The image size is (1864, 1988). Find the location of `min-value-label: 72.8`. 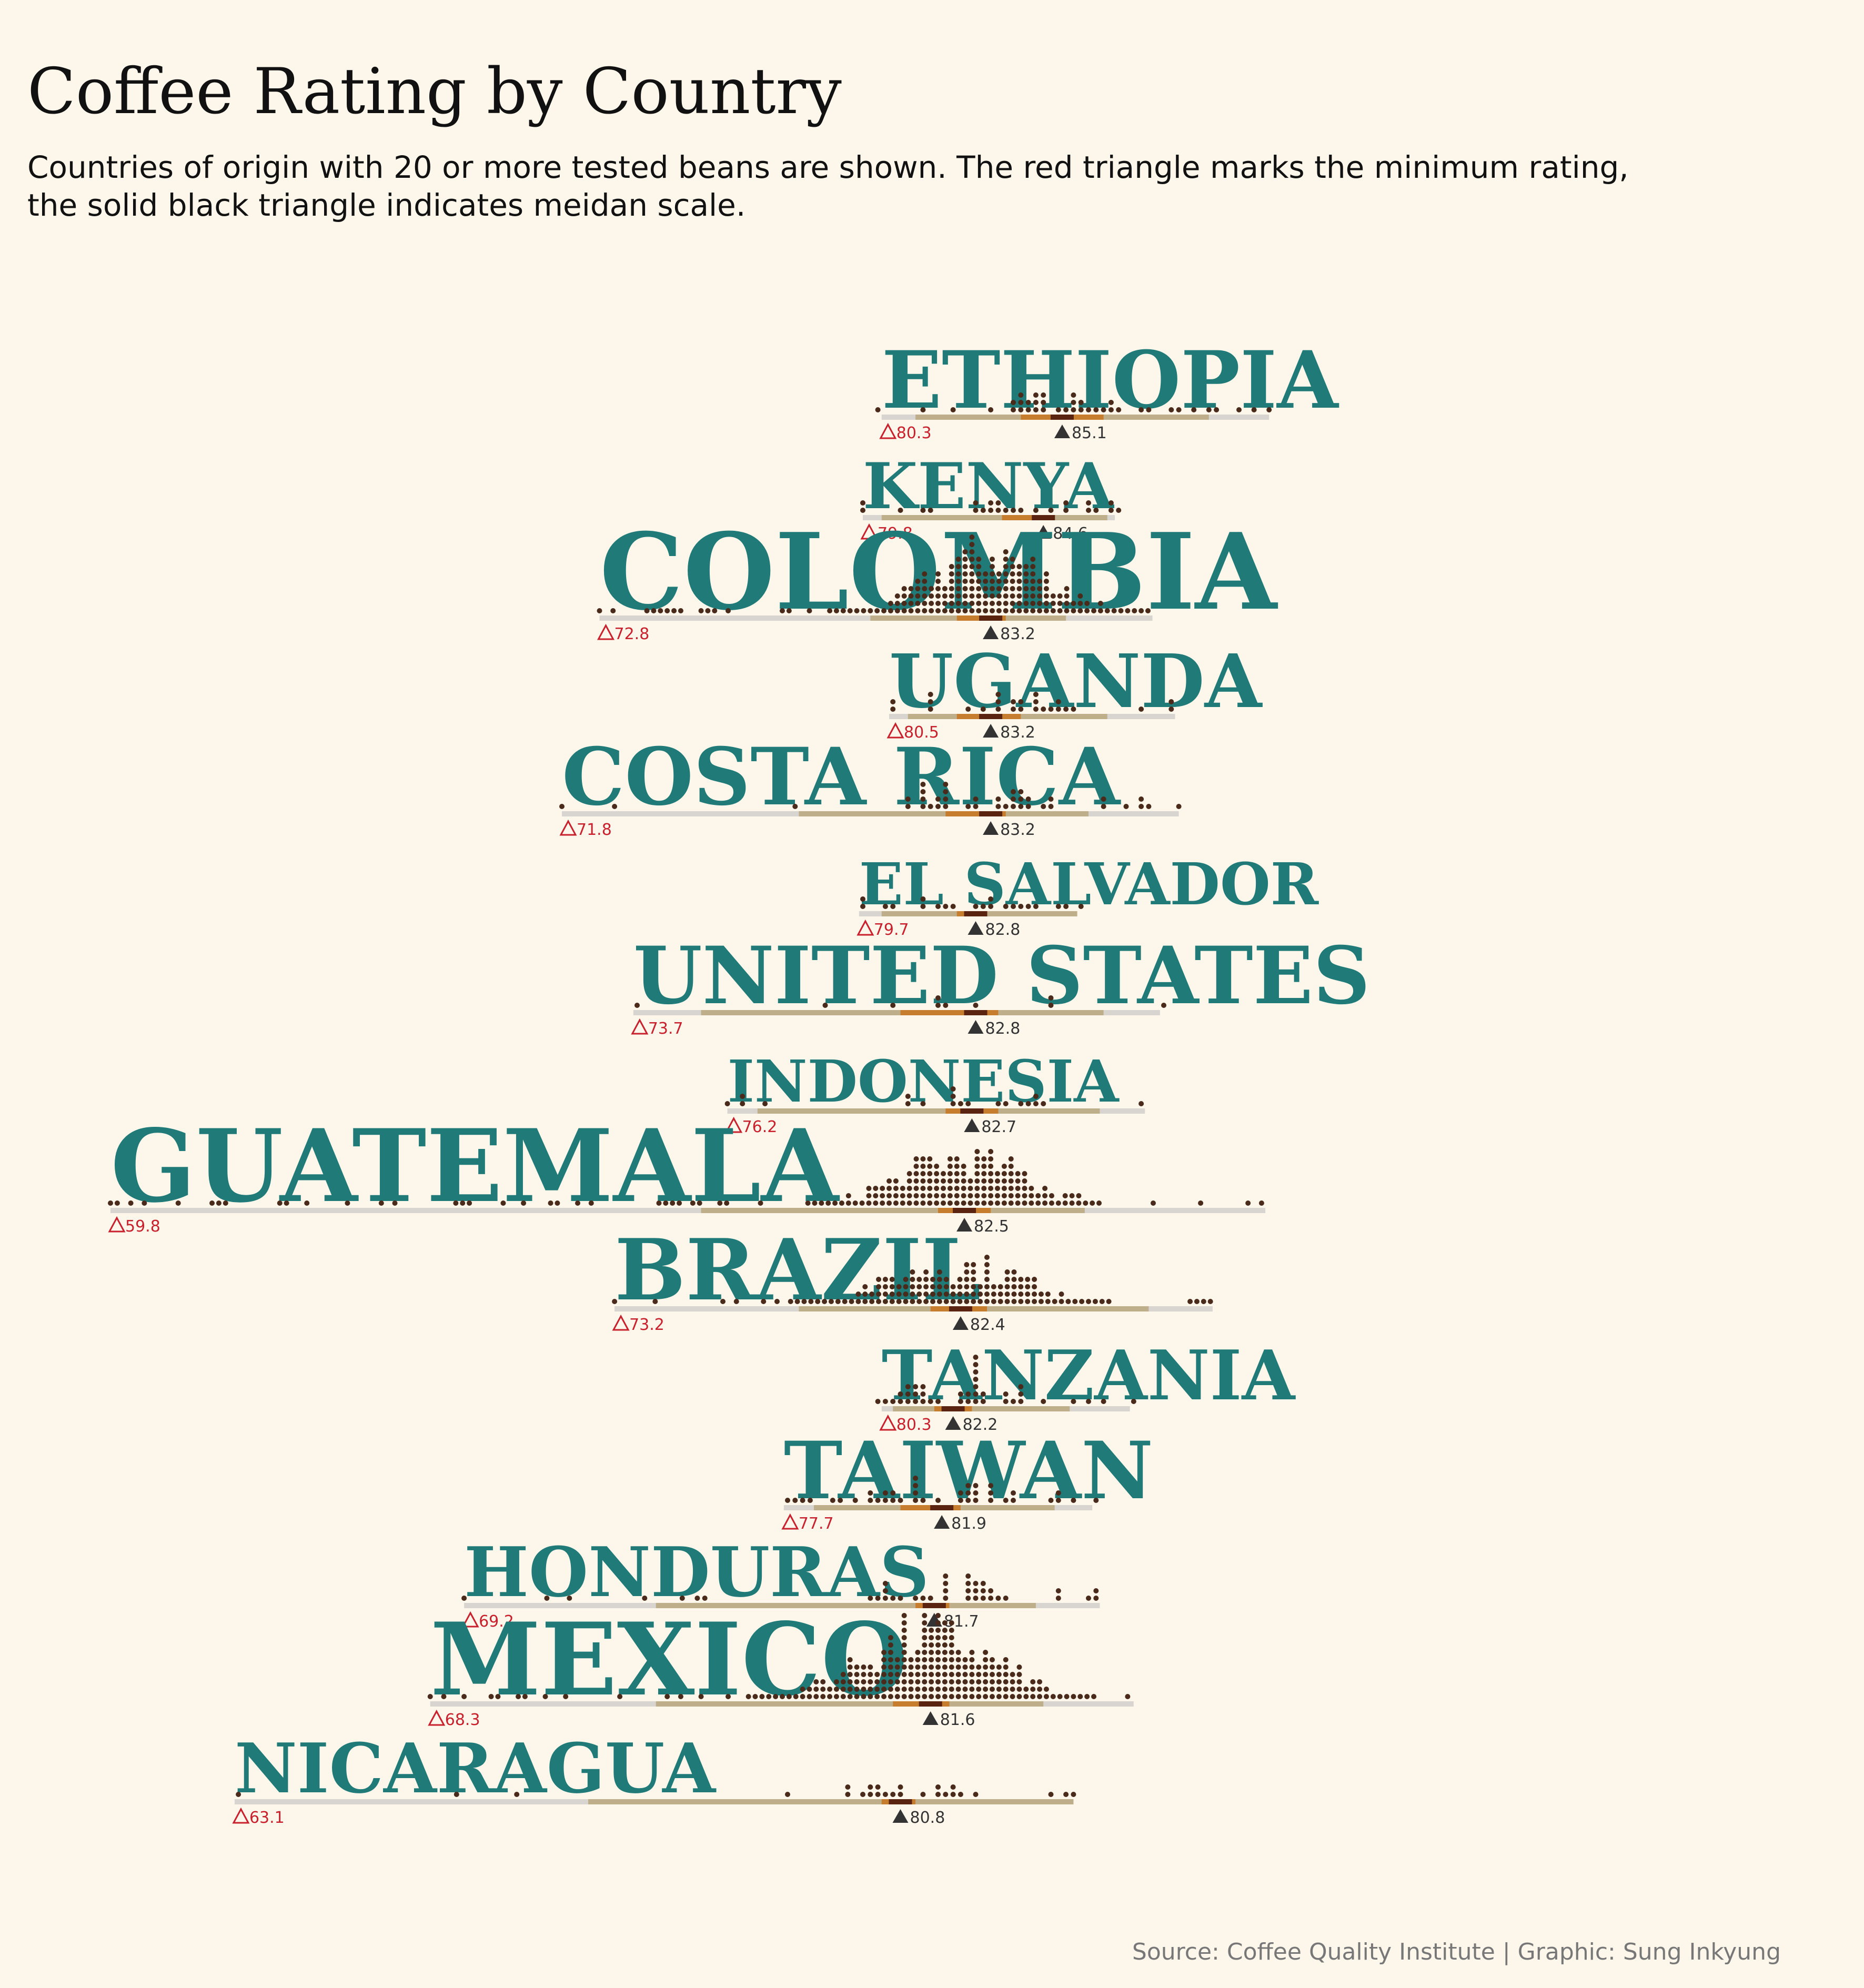

min-value-label: 72.8 is located at coordinates (632, 634).